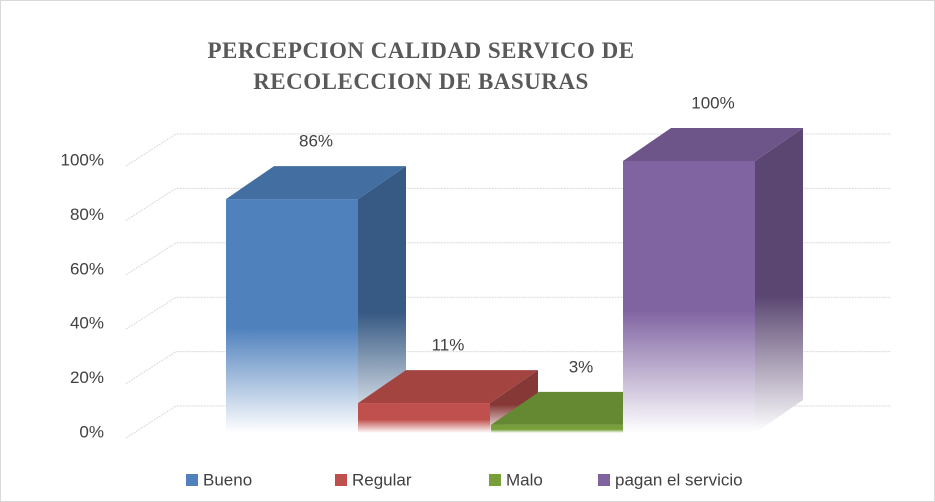 This screenshot has width=935, height=502. I want to click on legend-label: pagan el servicio, so click(679, 479).